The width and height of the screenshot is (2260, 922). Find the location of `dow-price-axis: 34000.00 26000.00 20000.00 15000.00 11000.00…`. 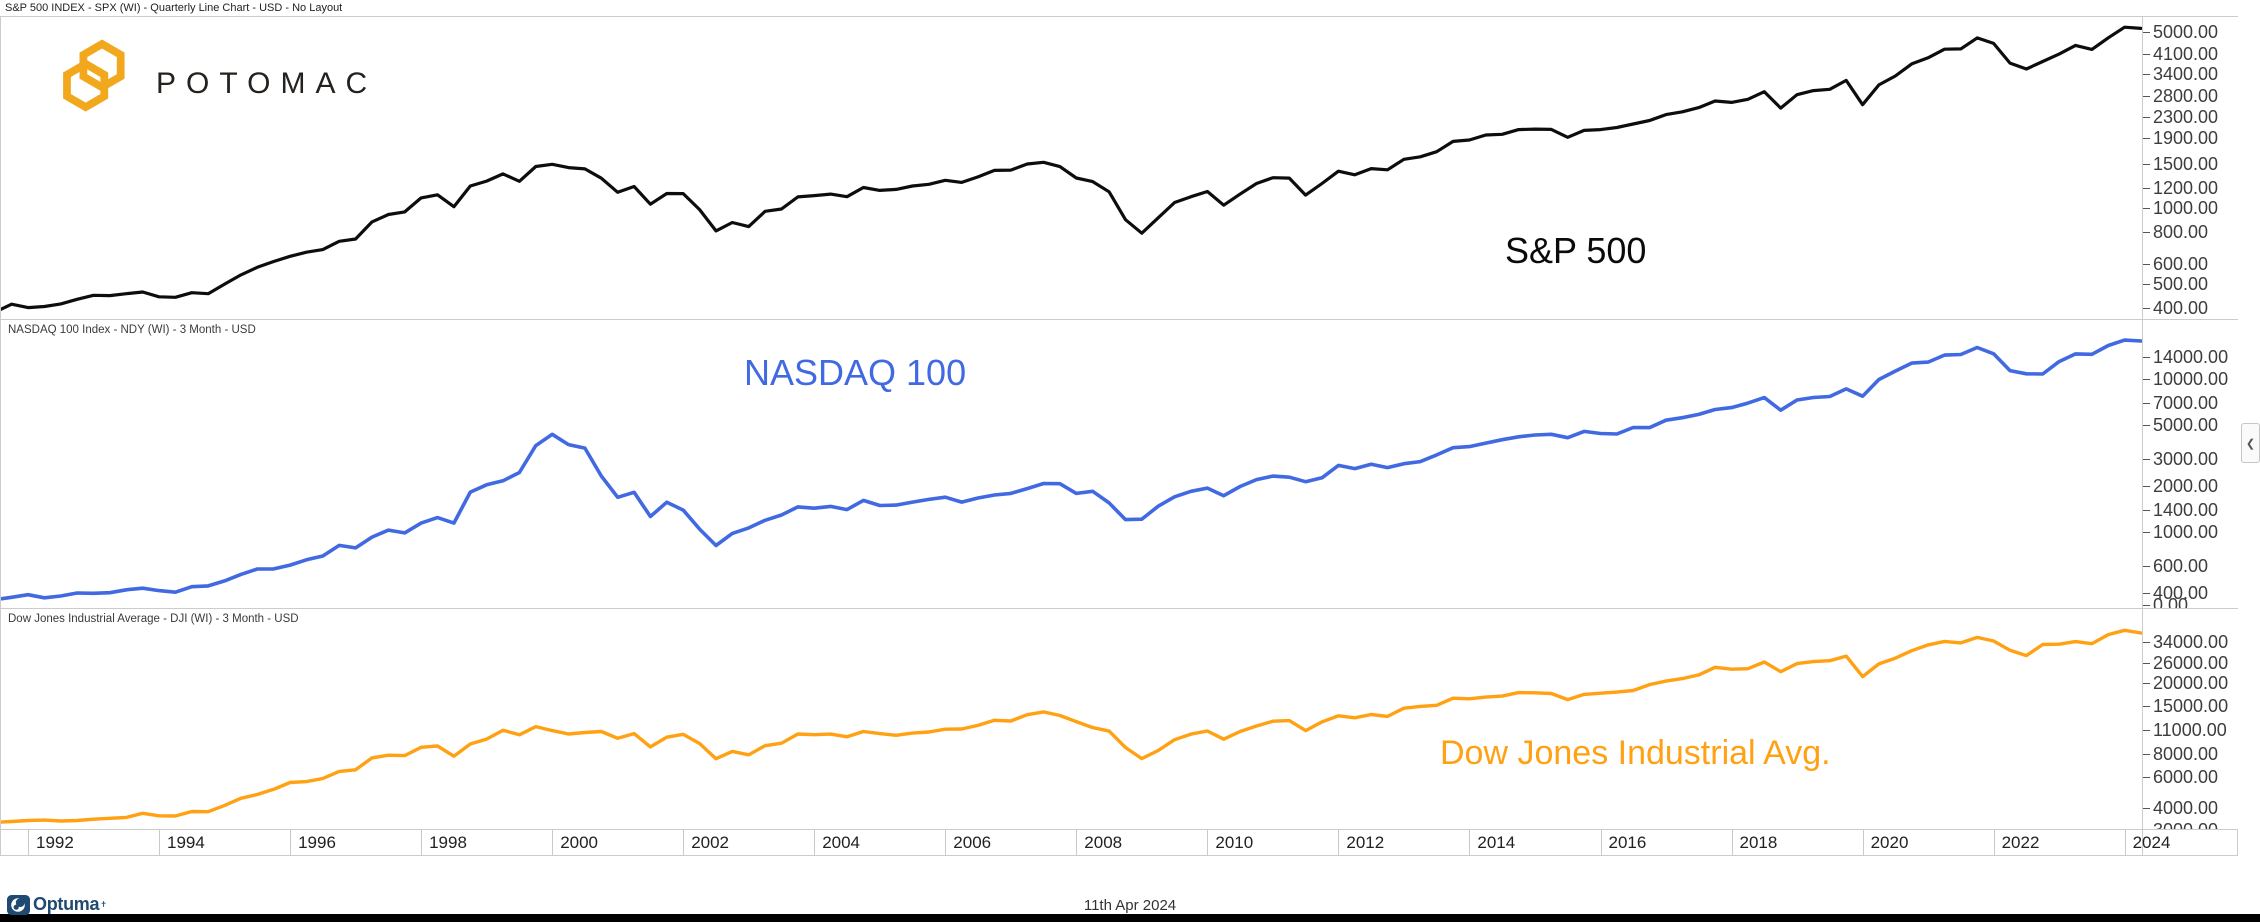

dow-price-axis: 34000.00 26000.00 20000.00 15000.00 11000.00… is located at coordinates (2190, 719).